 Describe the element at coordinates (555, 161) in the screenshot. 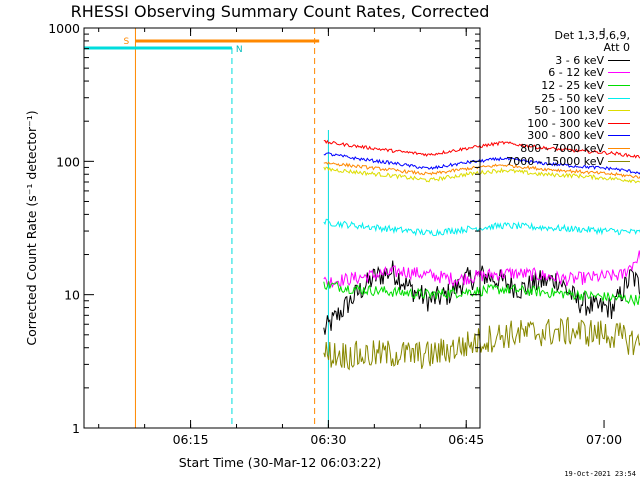

I see `legend-entry-label: 7000 - 15000 keV` at that location.